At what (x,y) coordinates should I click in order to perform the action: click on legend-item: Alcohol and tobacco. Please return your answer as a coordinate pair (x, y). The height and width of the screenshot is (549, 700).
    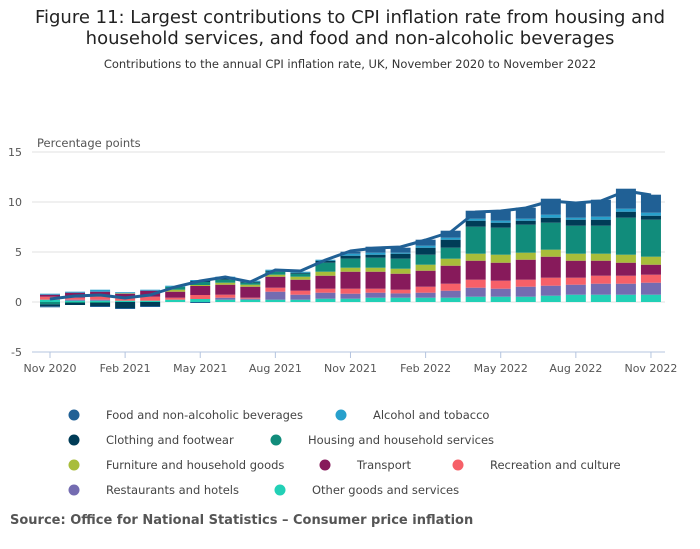
    Looking at the image, I should click on (412, 415).